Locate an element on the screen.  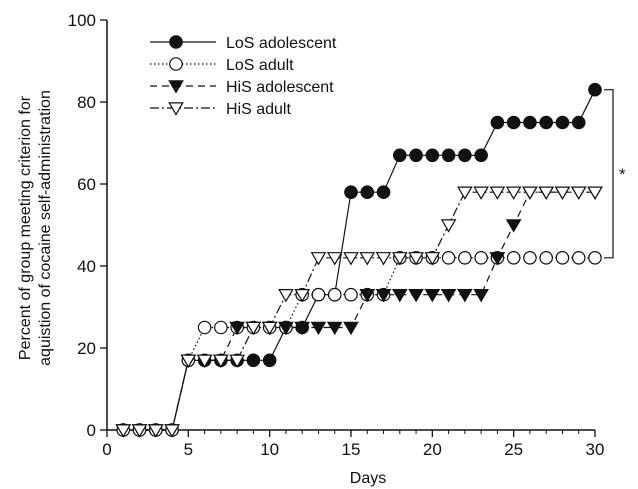
significance-asterisk: * is located at coordinates (622, 174).